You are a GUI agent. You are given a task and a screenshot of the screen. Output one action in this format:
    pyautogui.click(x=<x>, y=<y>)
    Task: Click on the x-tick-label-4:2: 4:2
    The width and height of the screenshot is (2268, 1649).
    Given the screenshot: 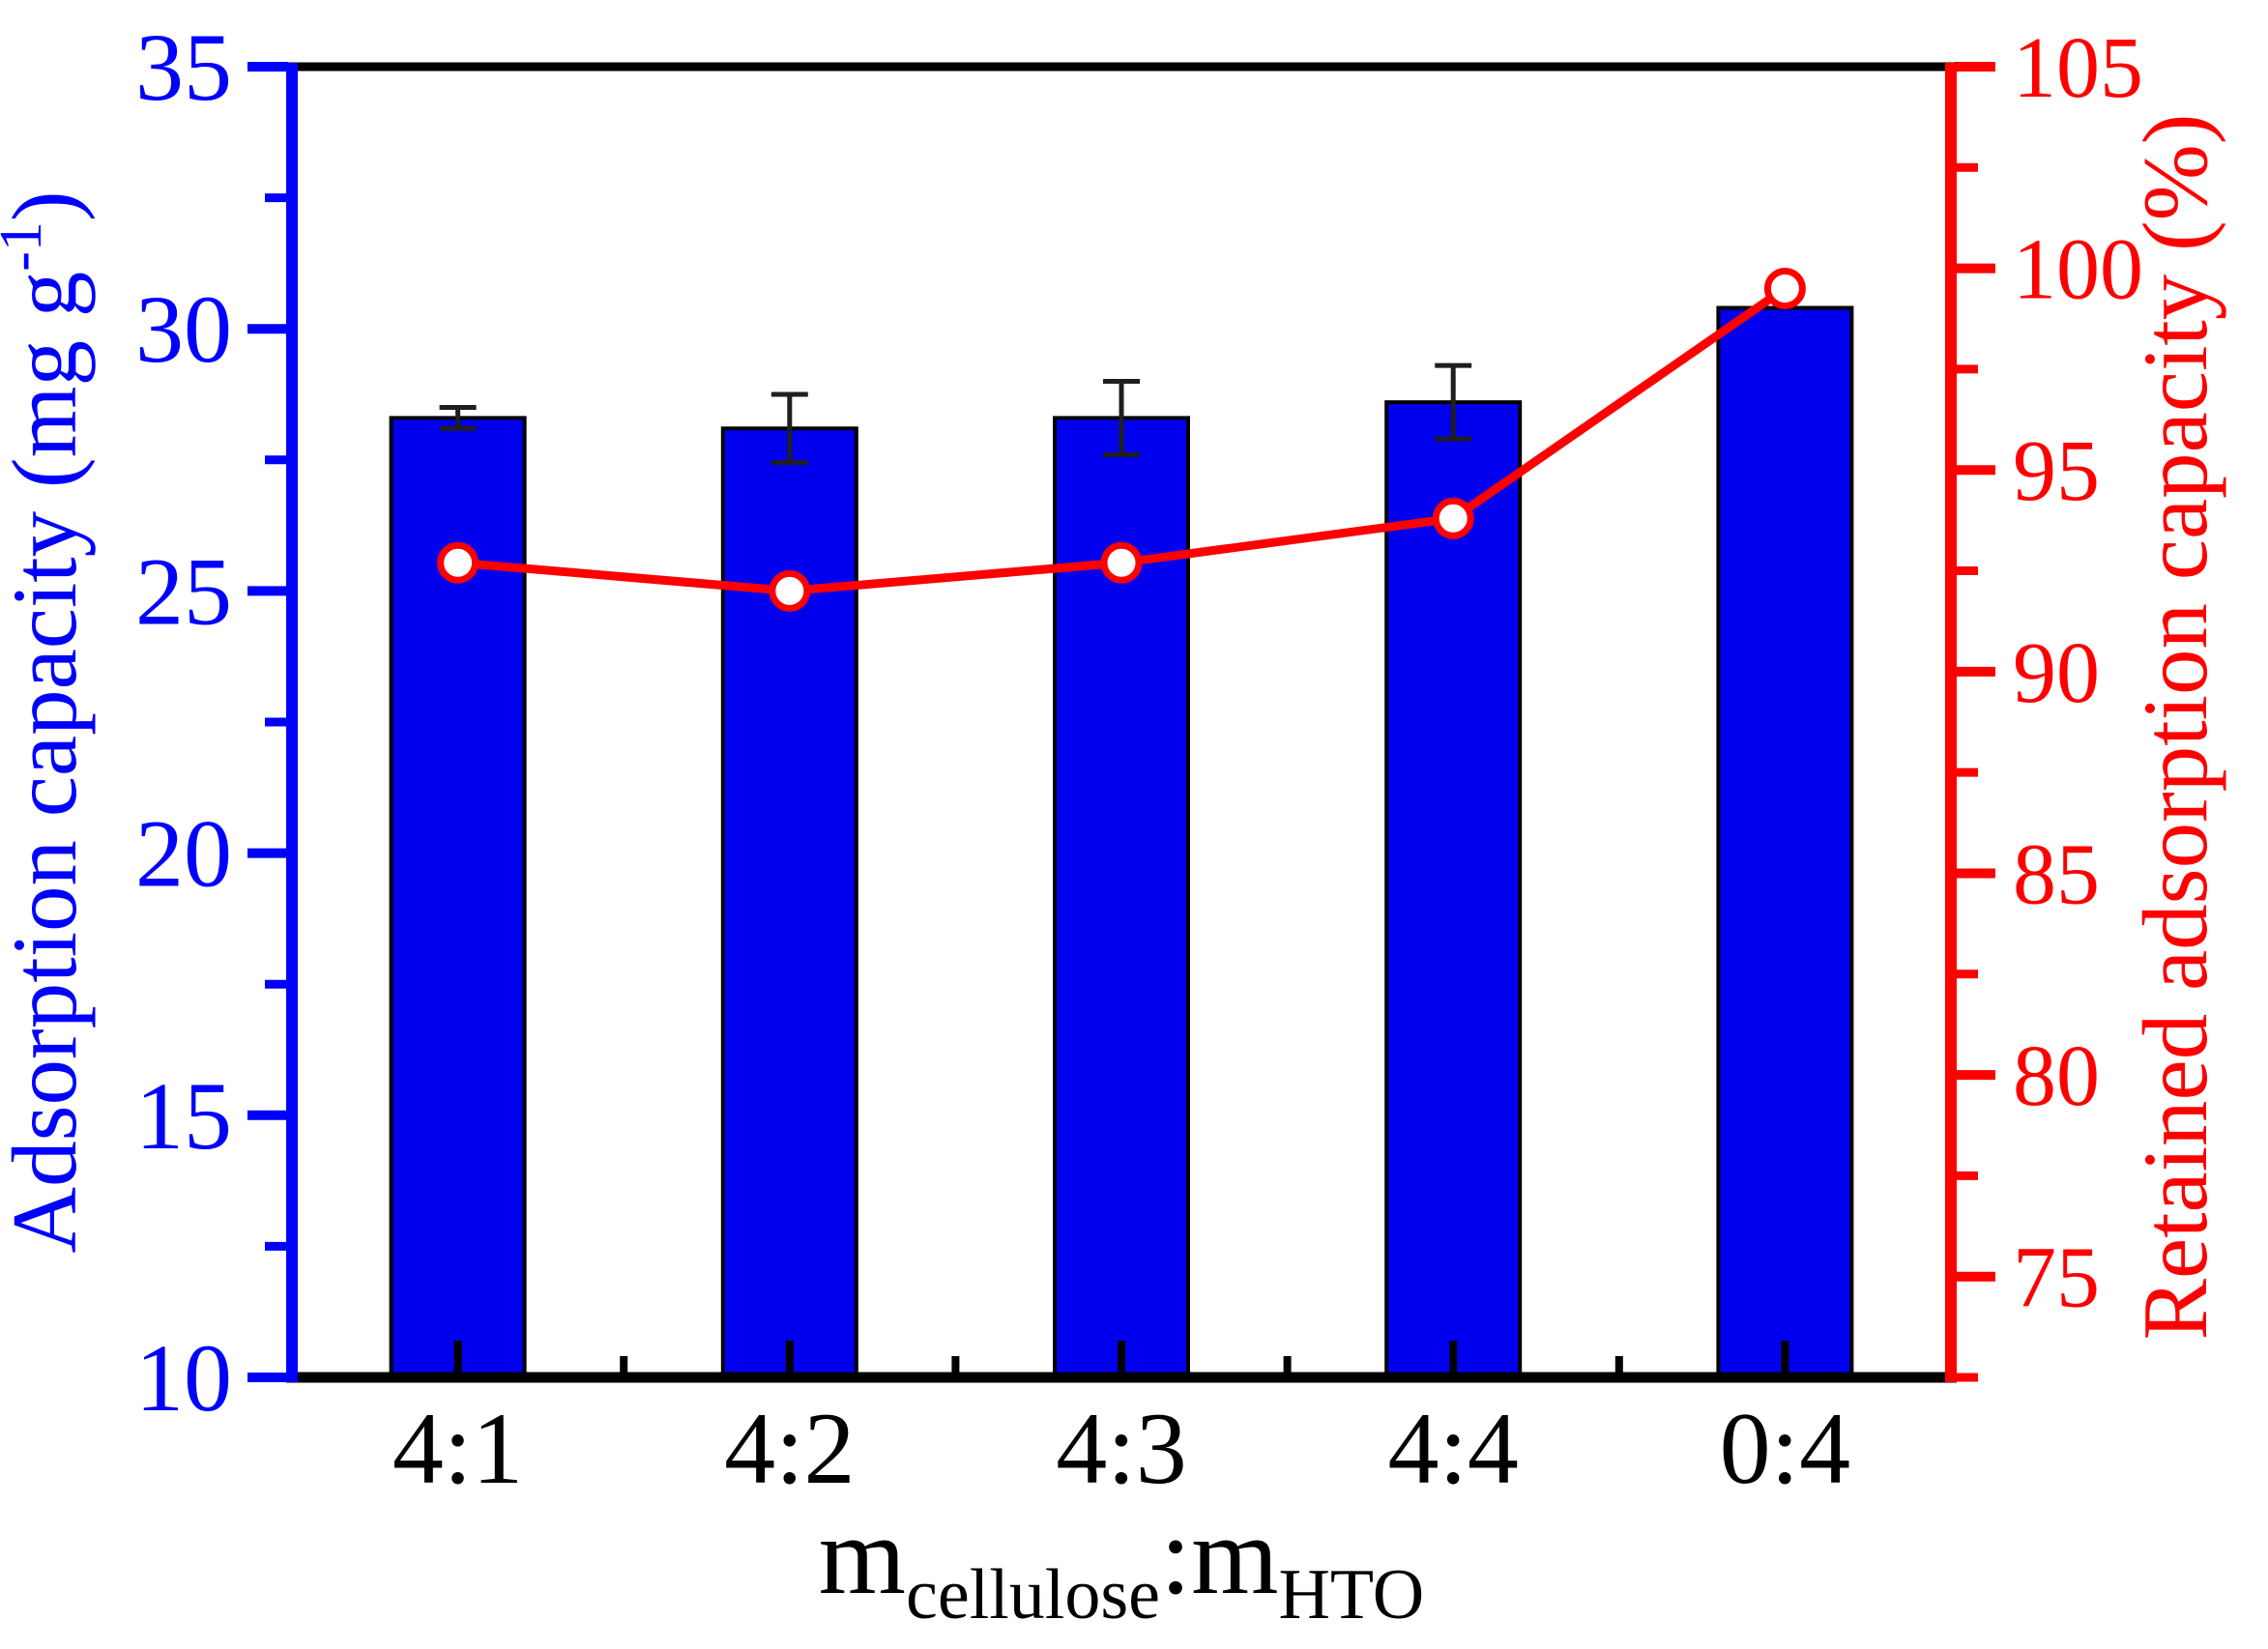 What is the action you would take?
    pyautogui.click(x=789, y=1448)
    